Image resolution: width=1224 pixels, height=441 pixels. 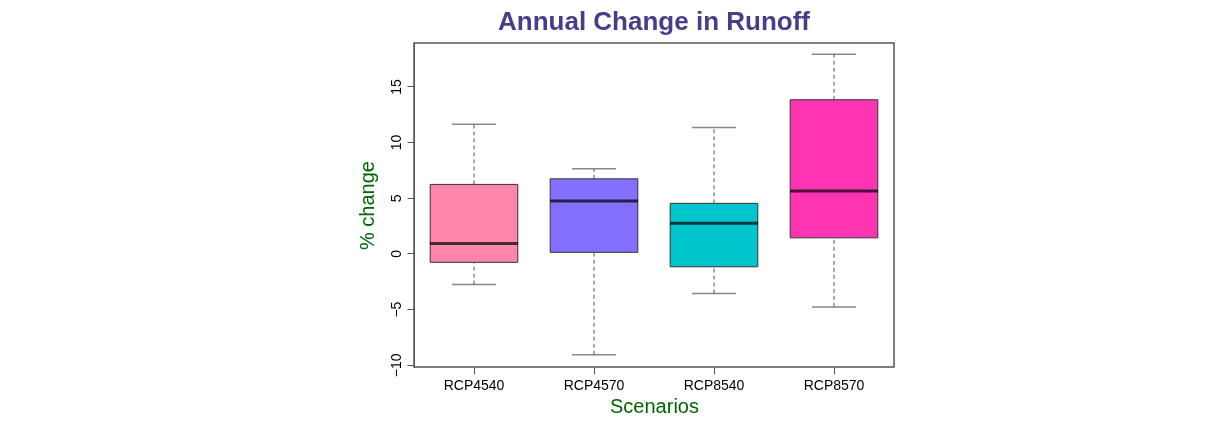 I want to click on y-tick-label: −5, so click(x=395, y=309).